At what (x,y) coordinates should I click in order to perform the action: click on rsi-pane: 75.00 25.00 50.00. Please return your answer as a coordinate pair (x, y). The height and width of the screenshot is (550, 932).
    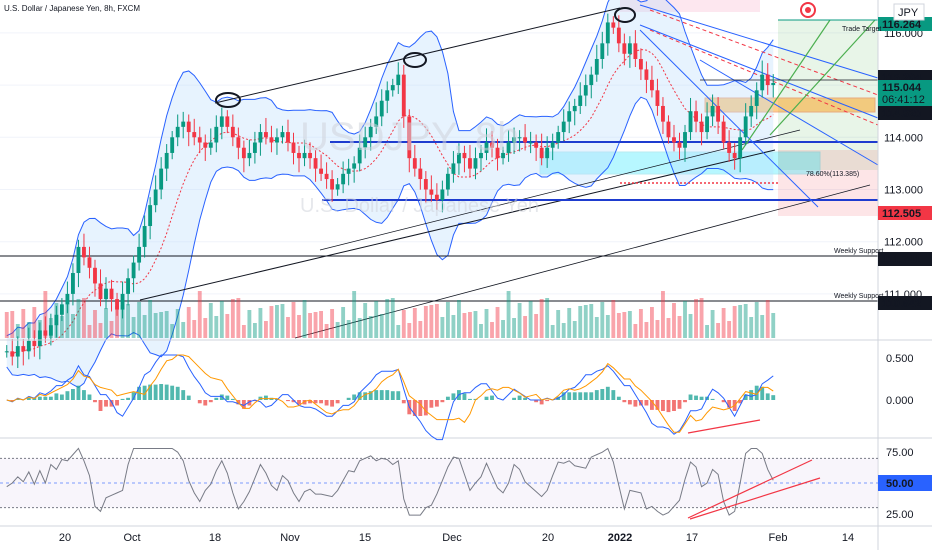
    Looking at the image, I should click on (466, 484).